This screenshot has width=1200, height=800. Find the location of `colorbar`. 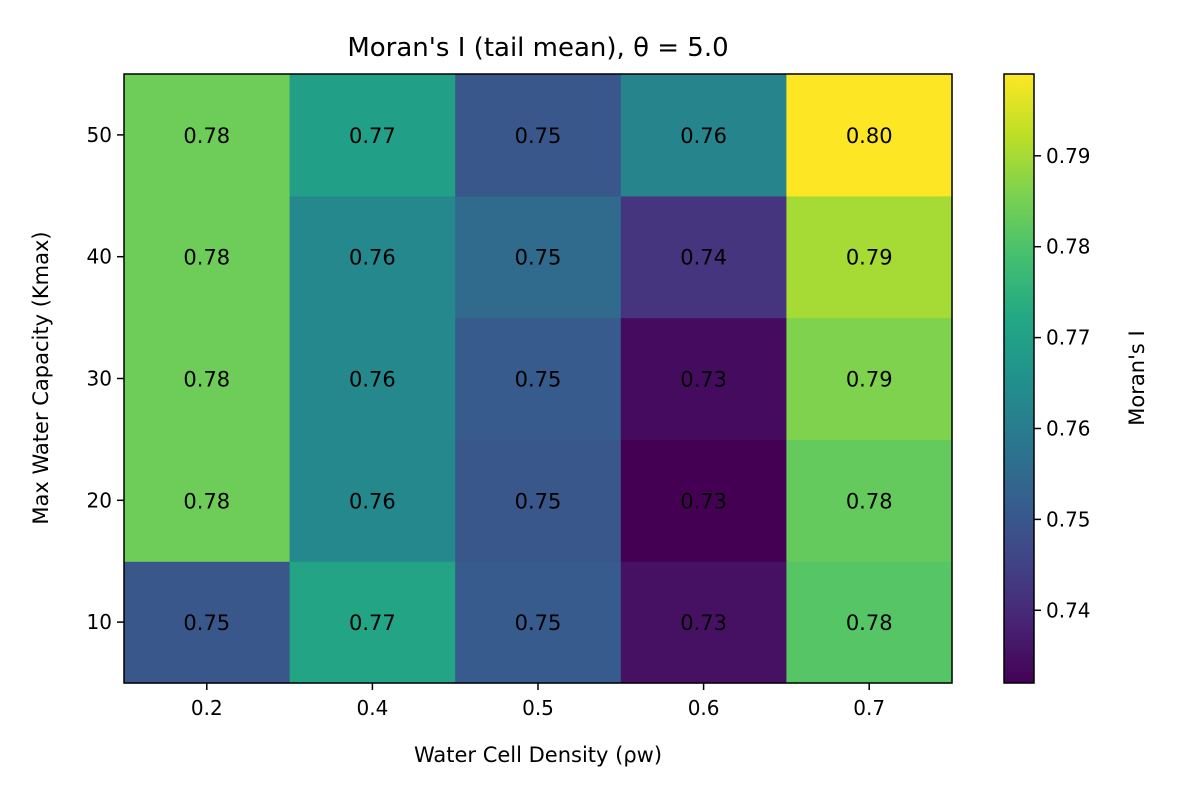

colorbar is located at coordinates (1019, 378).